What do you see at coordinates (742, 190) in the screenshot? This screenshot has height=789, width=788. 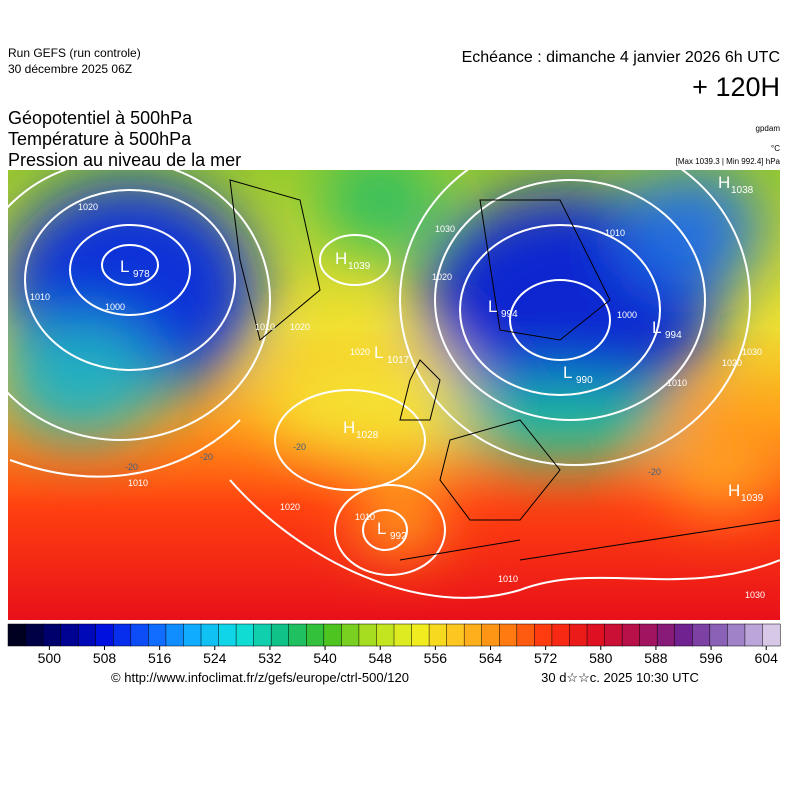 I see `center-value: 1038` at bounding box center [742, 190].